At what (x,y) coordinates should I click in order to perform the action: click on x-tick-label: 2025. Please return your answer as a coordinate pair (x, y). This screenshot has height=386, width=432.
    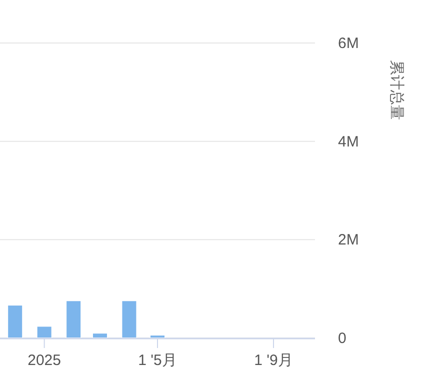
    Looking at the image, I should click on (45, 360).